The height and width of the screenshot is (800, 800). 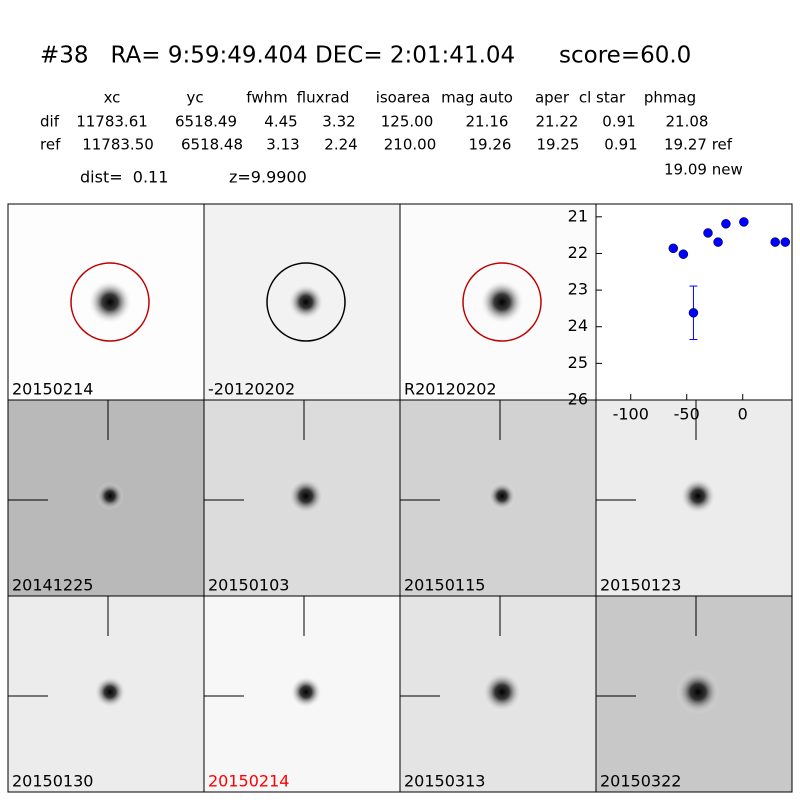 I want to click on table-cell: 19.25, so click(x=558, y=145).